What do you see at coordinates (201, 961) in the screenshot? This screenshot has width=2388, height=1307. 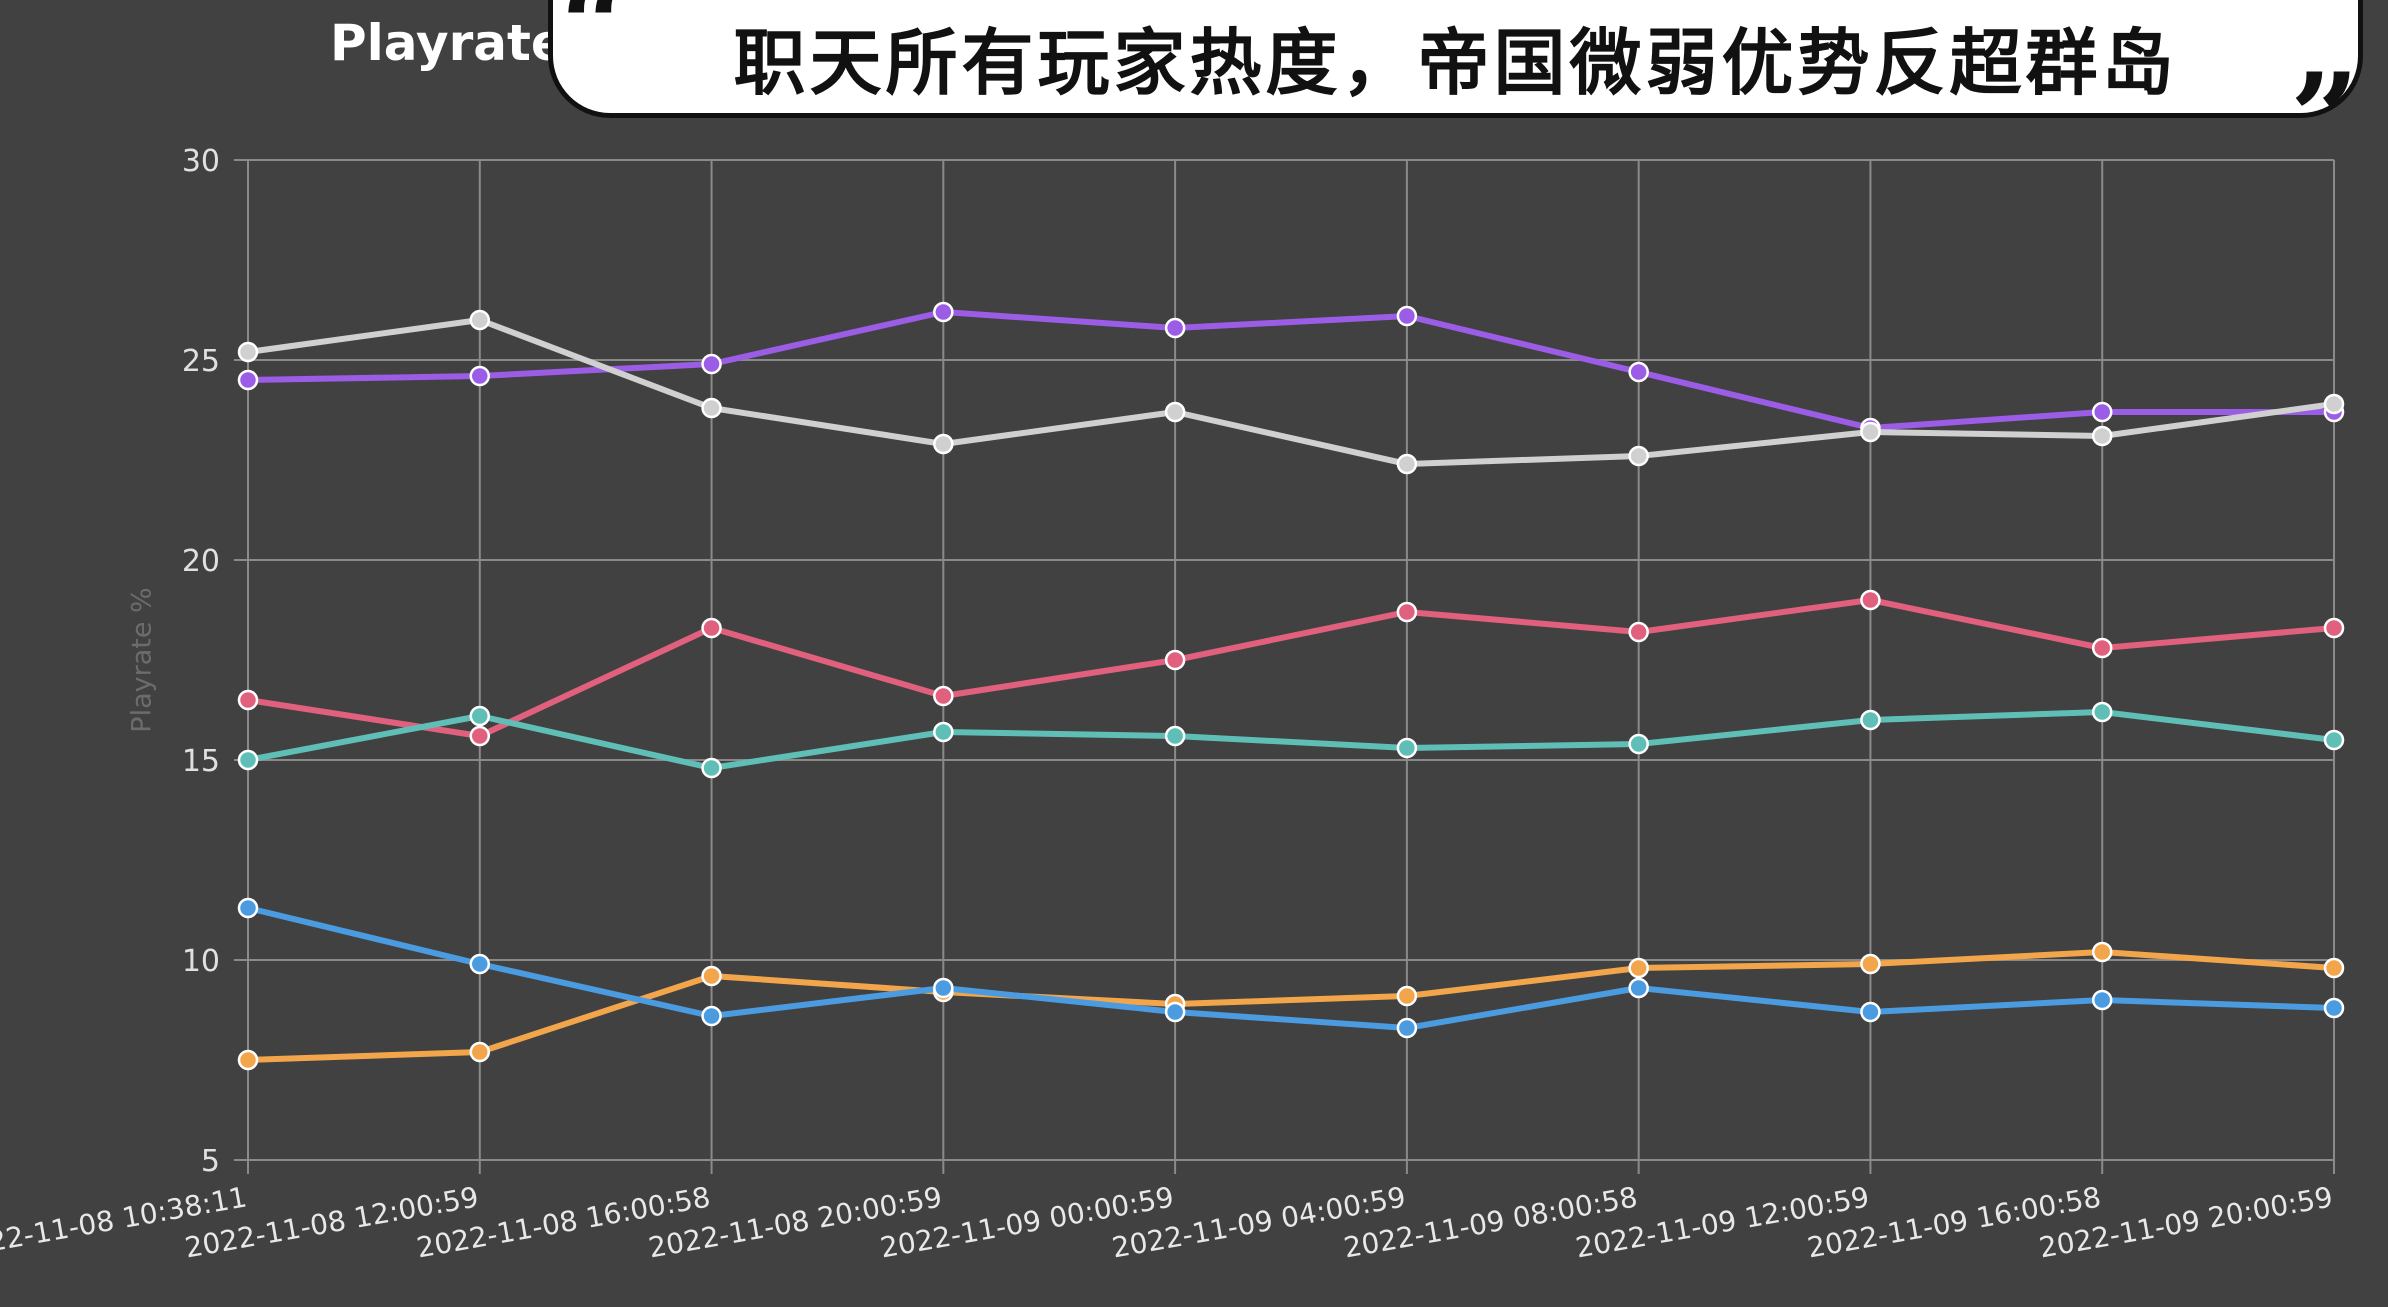 I see `y-tick-label: 10` at bounding box center [201, 961].